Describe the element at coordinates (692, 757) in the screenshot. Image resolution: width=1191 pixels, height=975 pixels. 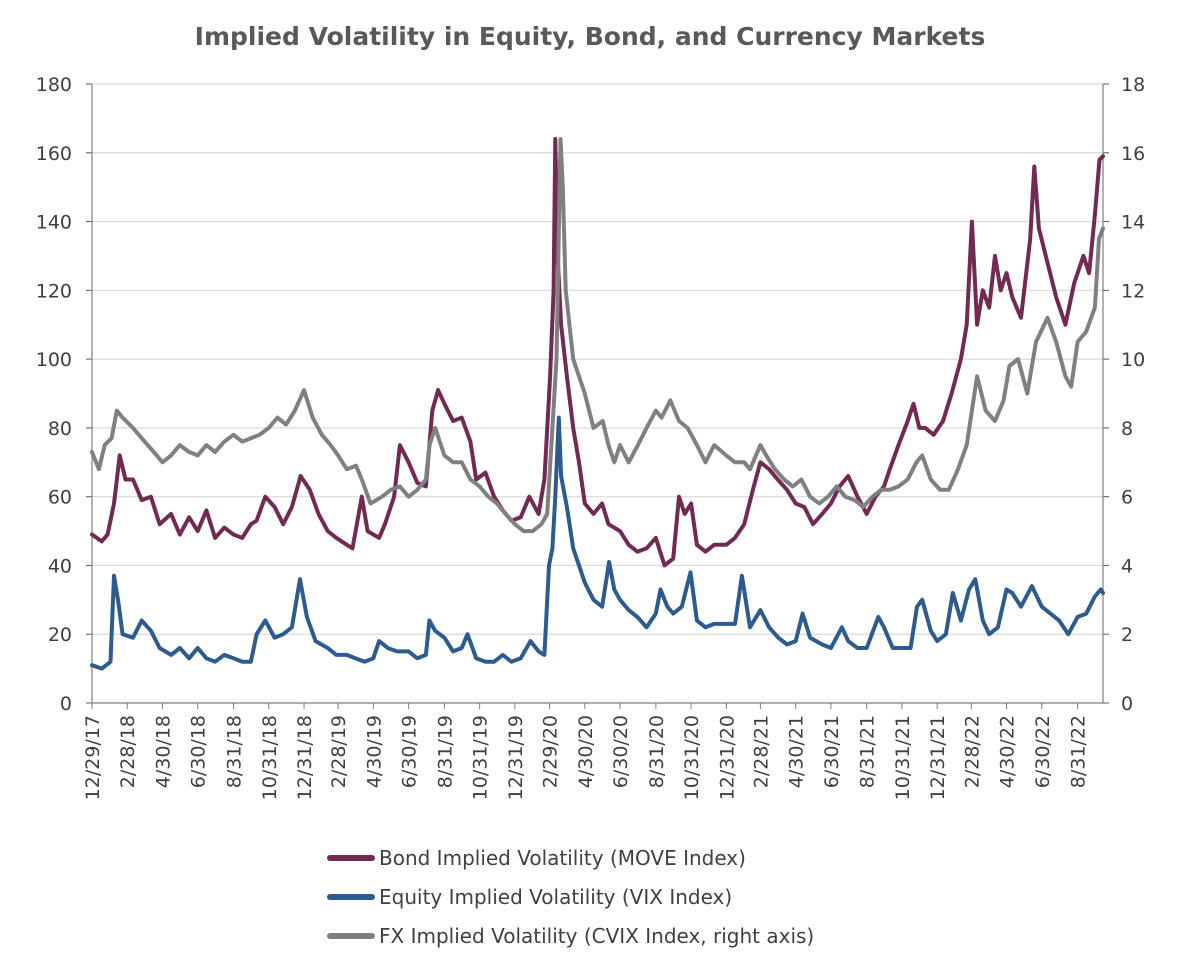
I see `x-tick-label: 10/31/20` at that location.